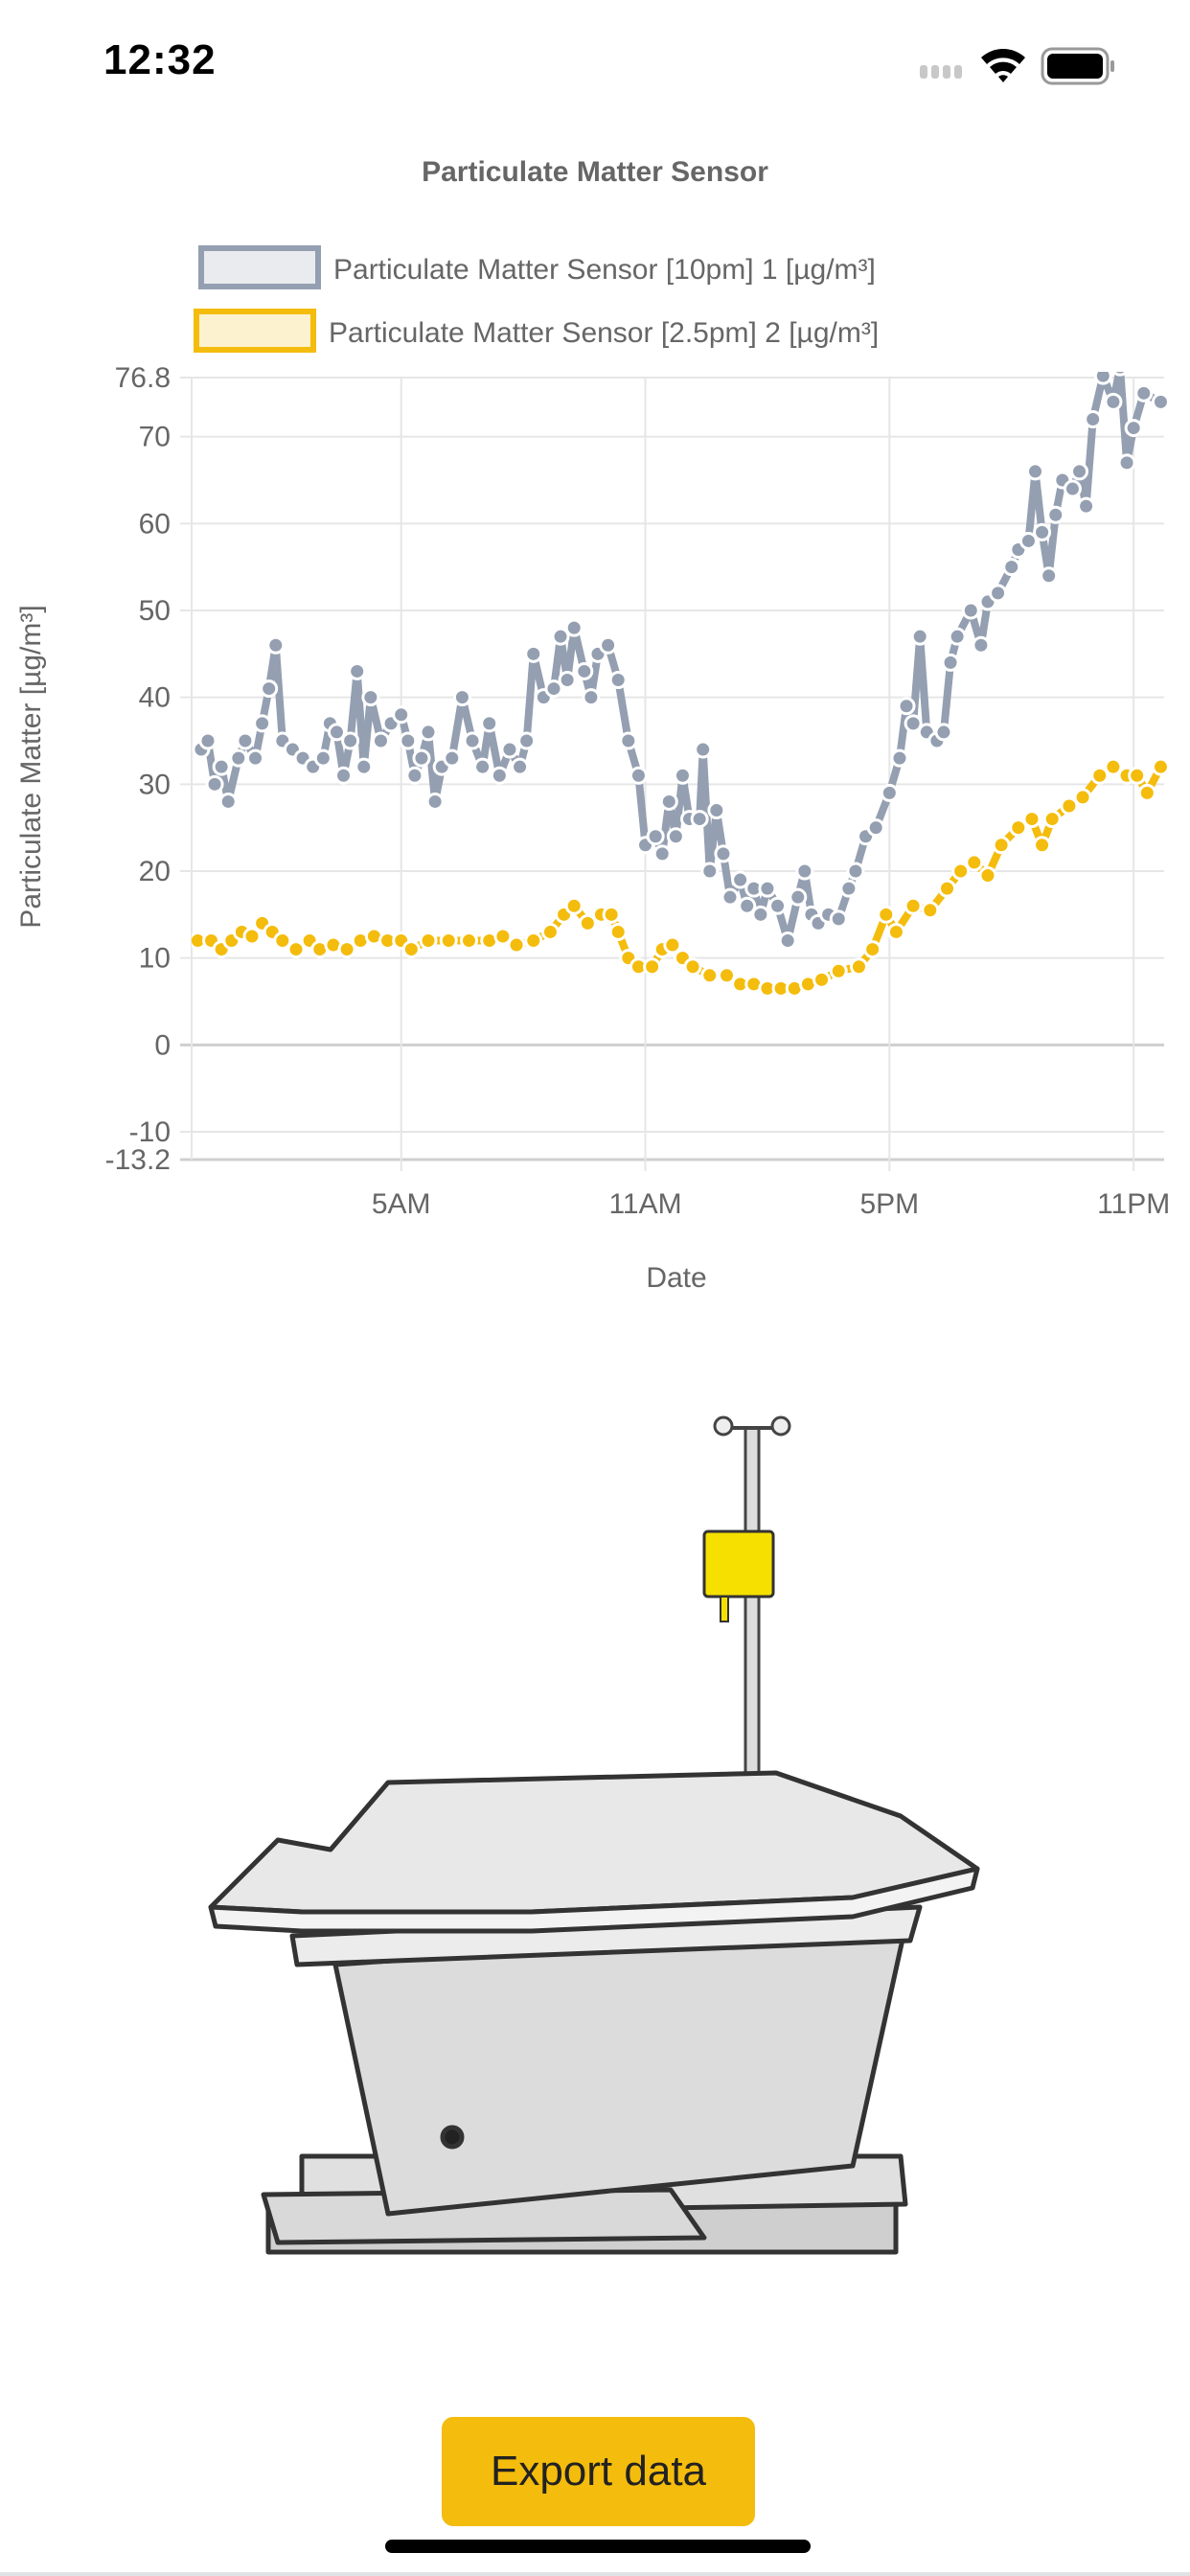 This screenshot has height=2576, width=1190. What do you see at coordinates (155, 611) in the screenshot?
I see `y-tick-label: 50` at bounding box center [155, 611].